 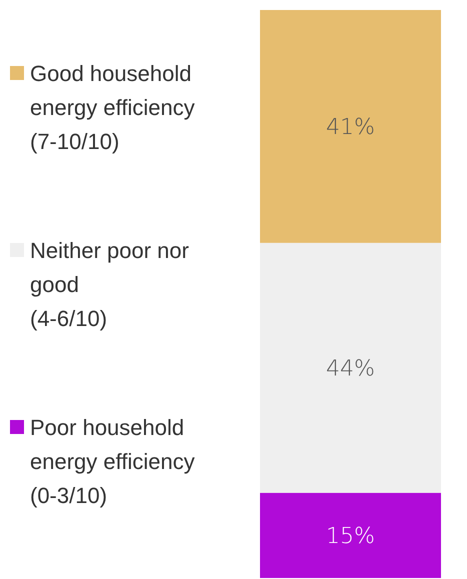 What do you see at coordinates (112, 461) in the screenshot?
I see `legend-label: Poor household energy efficiency (0-3/10)` at bounding box center [112, 461].